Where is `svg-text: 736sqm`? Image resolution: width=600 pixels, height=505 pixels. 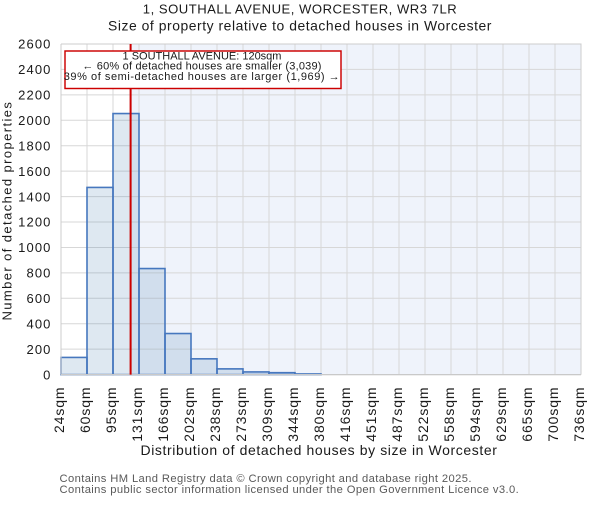 svg-text: 736sqm is located at coordinates (579, 414).